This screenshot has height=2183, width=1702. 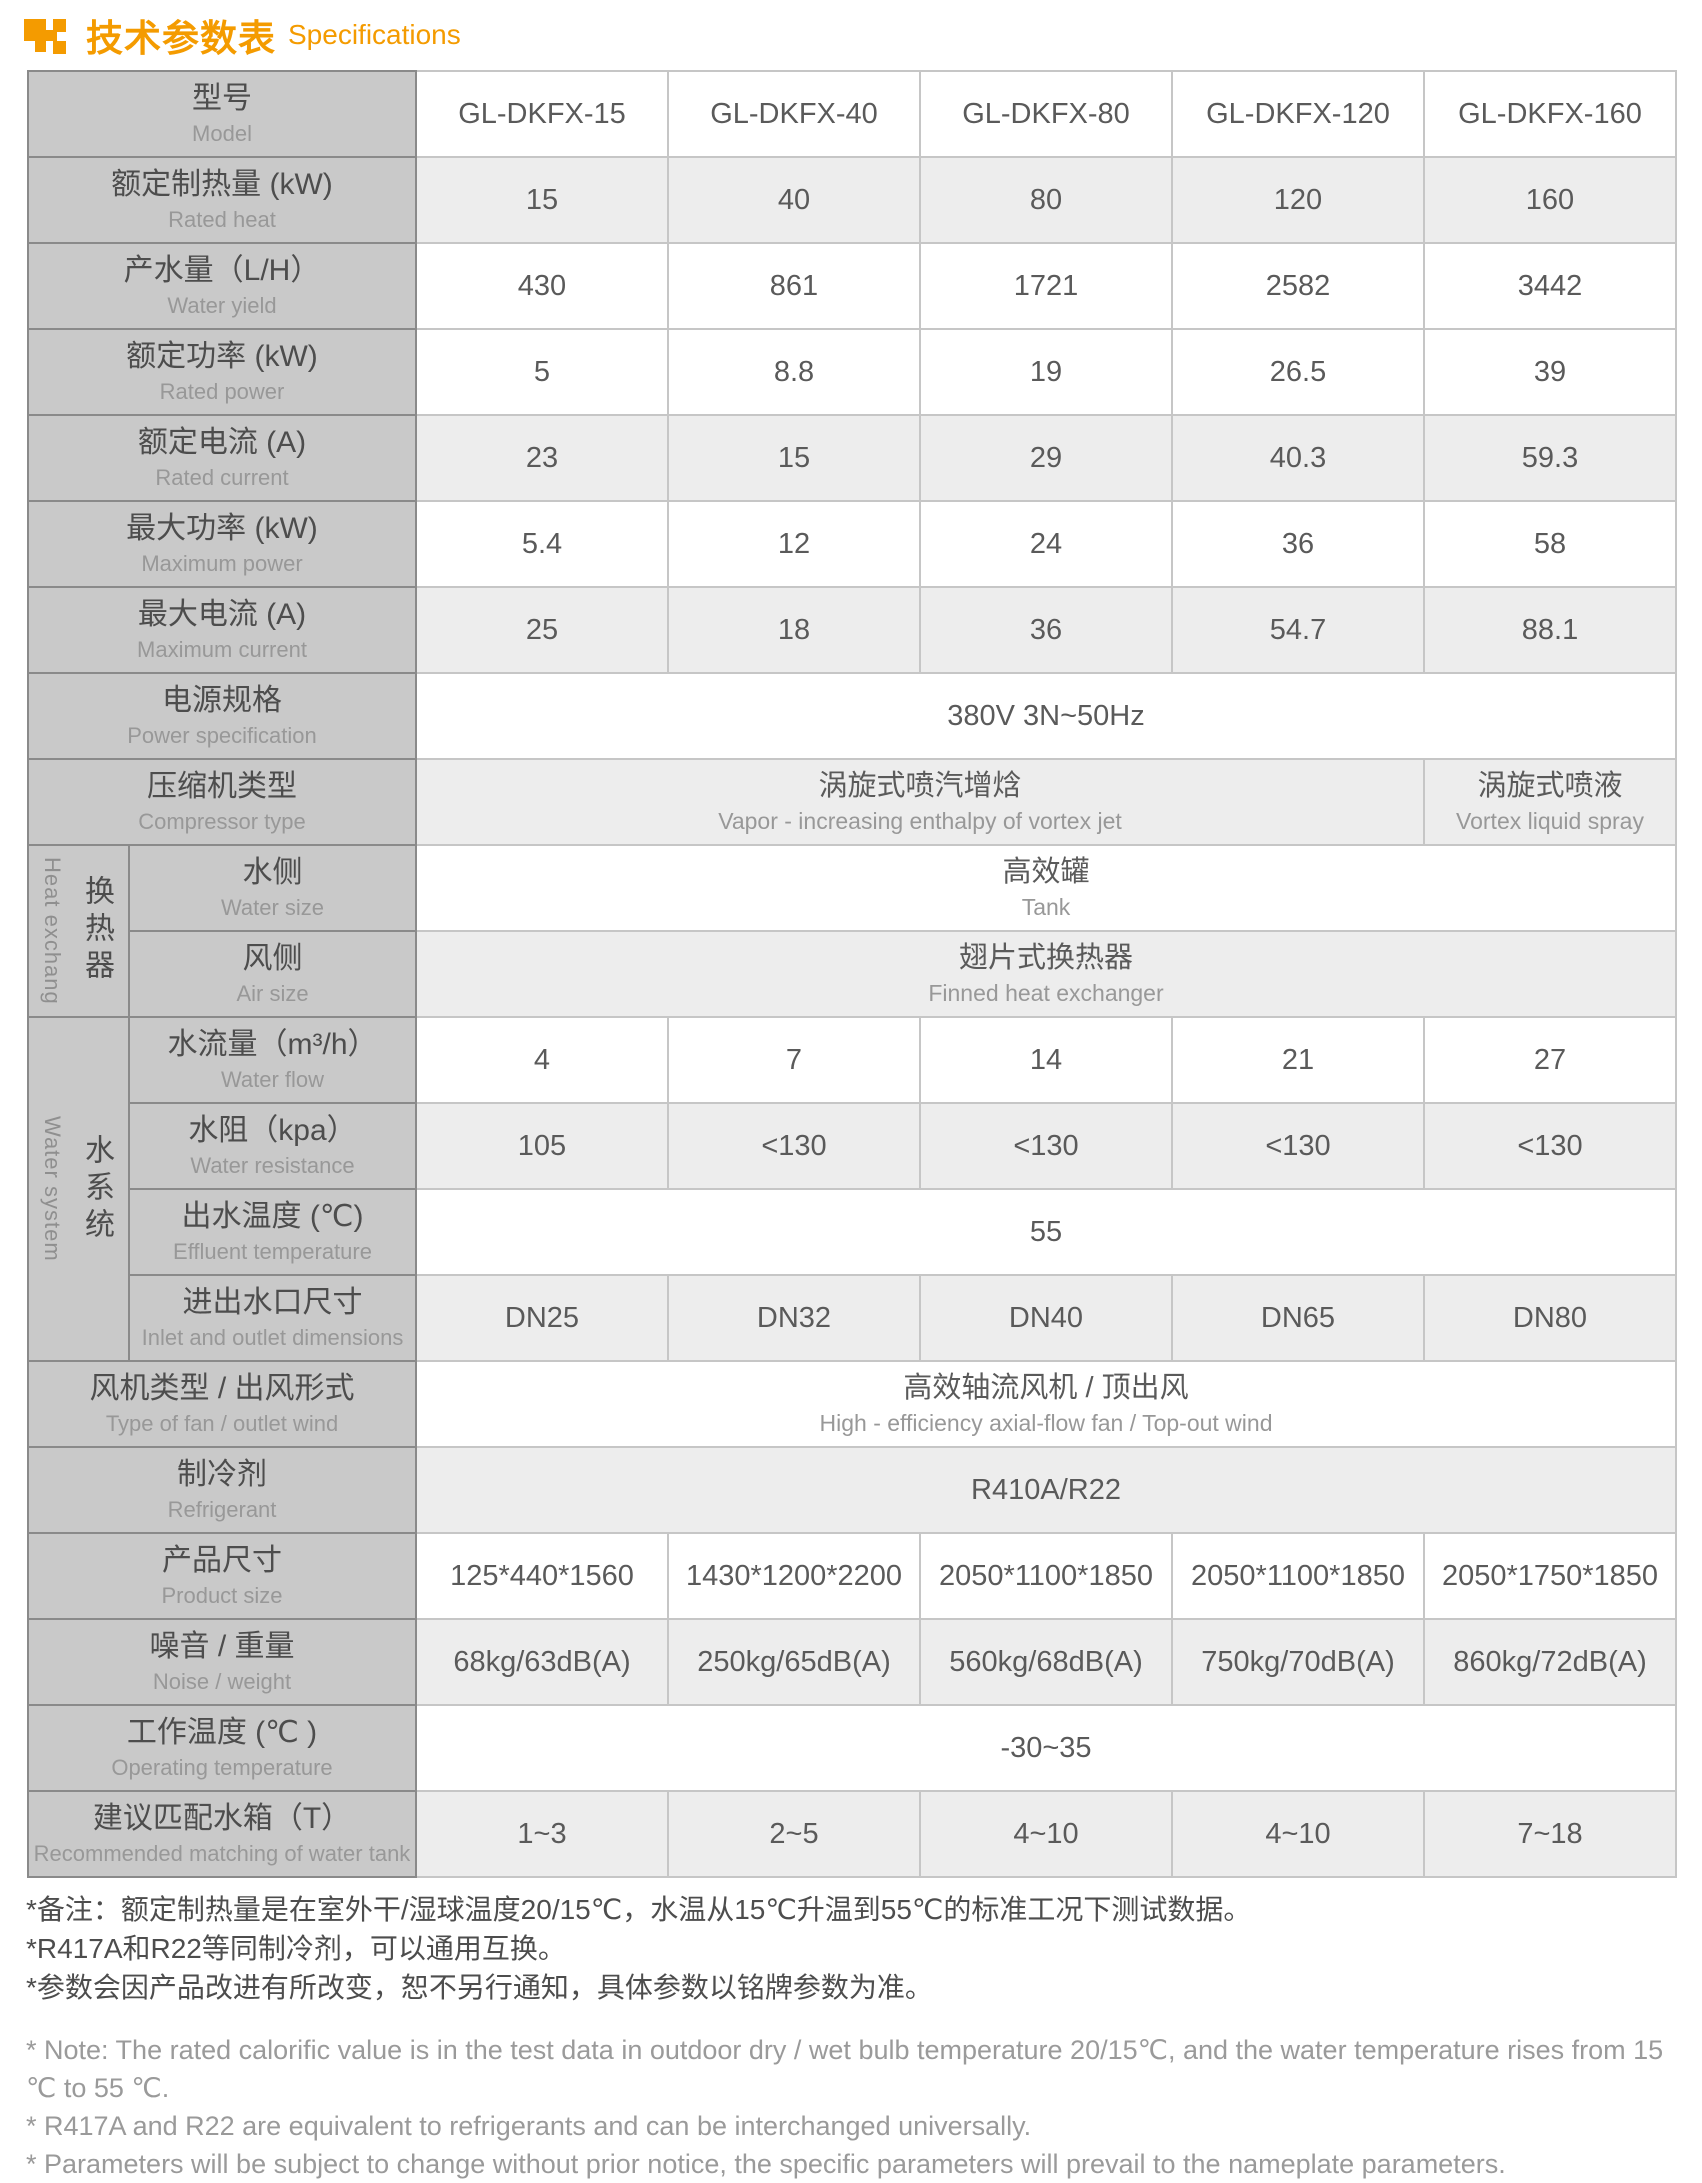 I want to click on cell-water-yield-4: 3442, so click(x=1550, y=286).